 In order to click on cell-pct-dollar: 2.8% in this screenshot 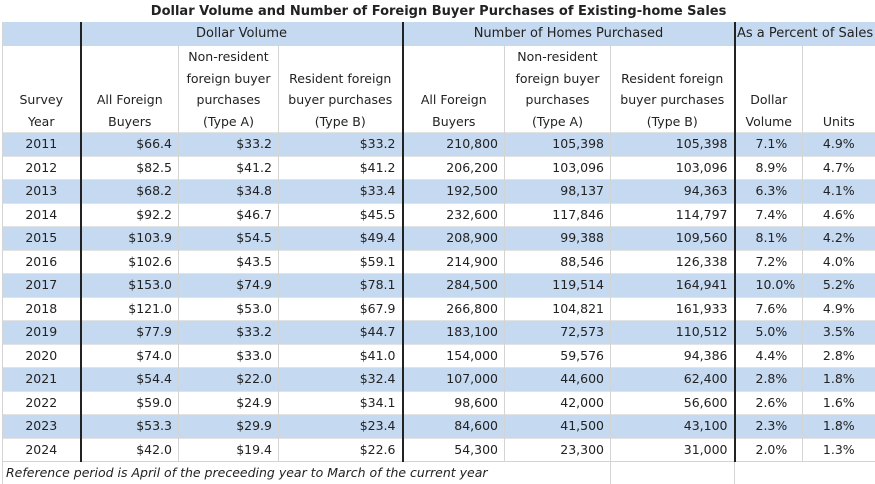, I will do `click(769, 380)`.